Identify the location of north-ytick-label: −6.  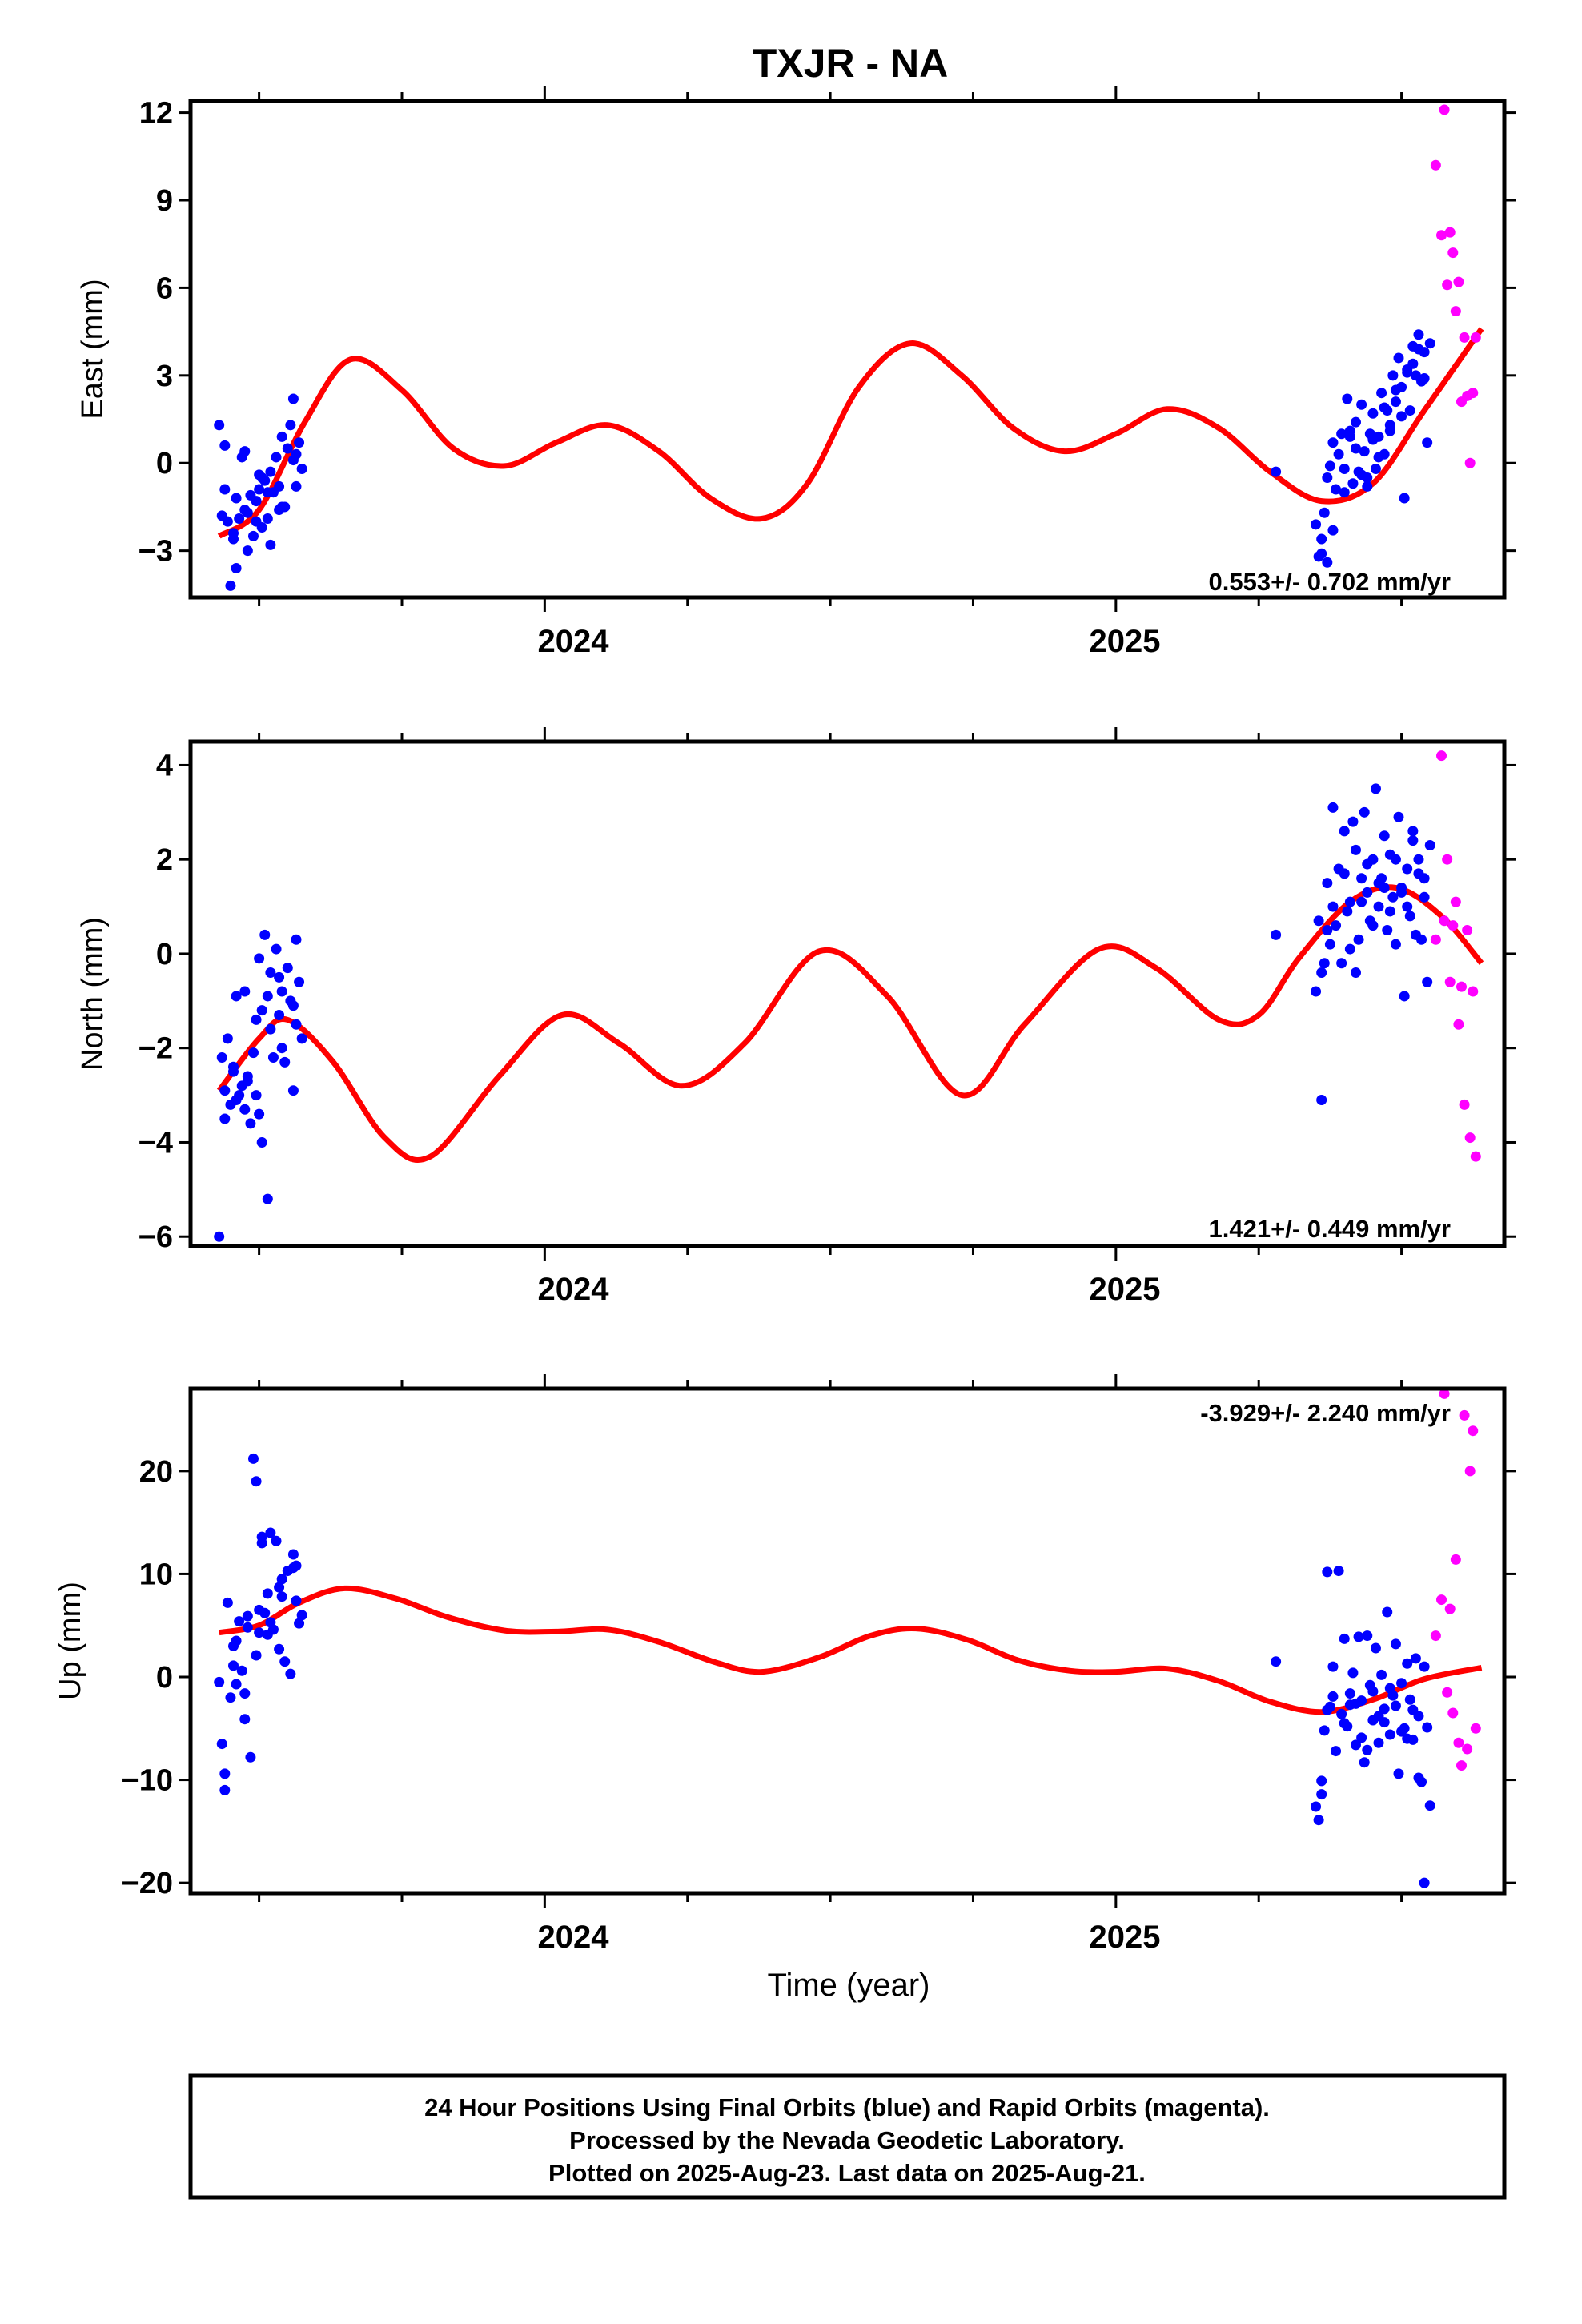
(156, 1237).